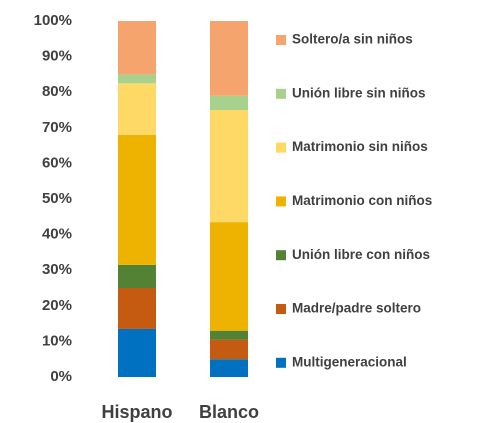 The height and width of the screenshot is (423, 503). I want to click on legend-label: Multigeneracional, so click(349, 361).